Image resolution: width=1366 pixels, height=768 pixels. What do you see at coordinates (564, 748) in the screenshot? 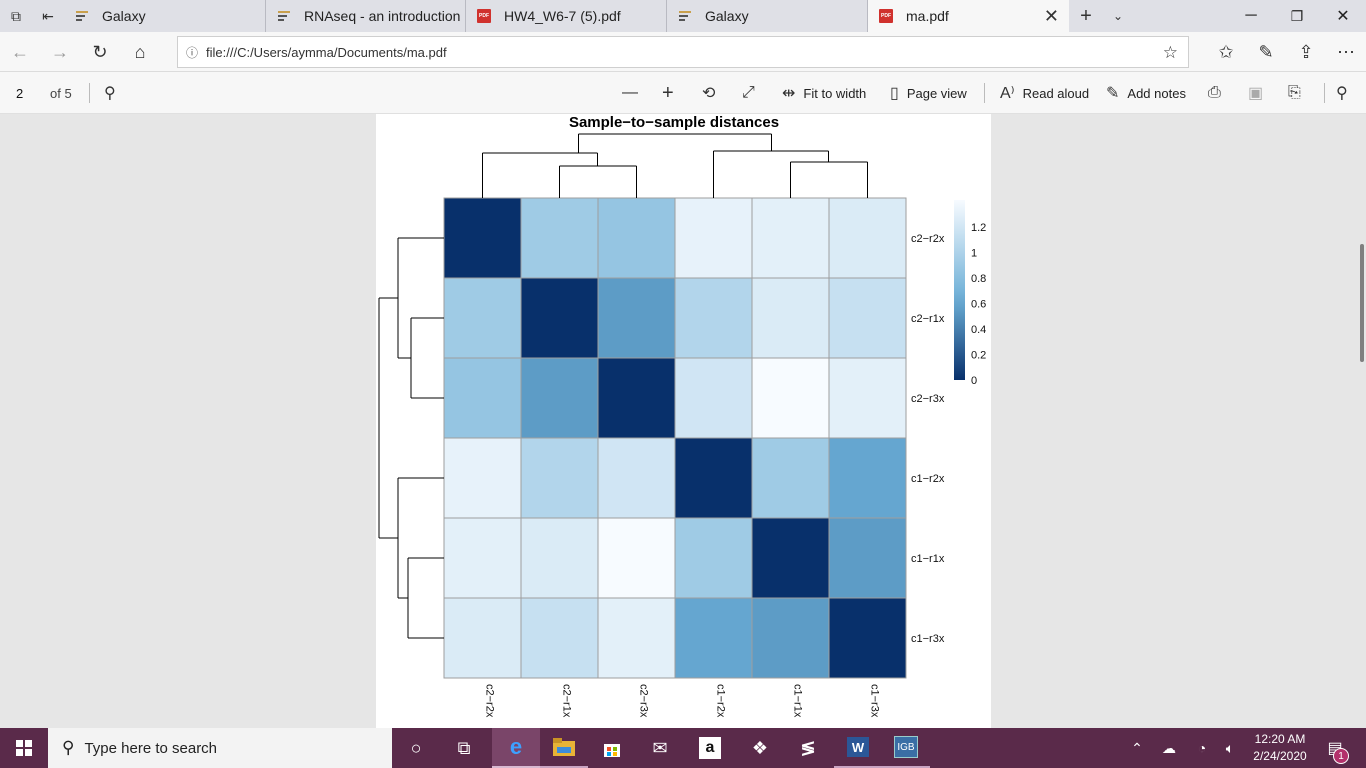
I see `file-explorer-icon` at bounding box center [564, 748].